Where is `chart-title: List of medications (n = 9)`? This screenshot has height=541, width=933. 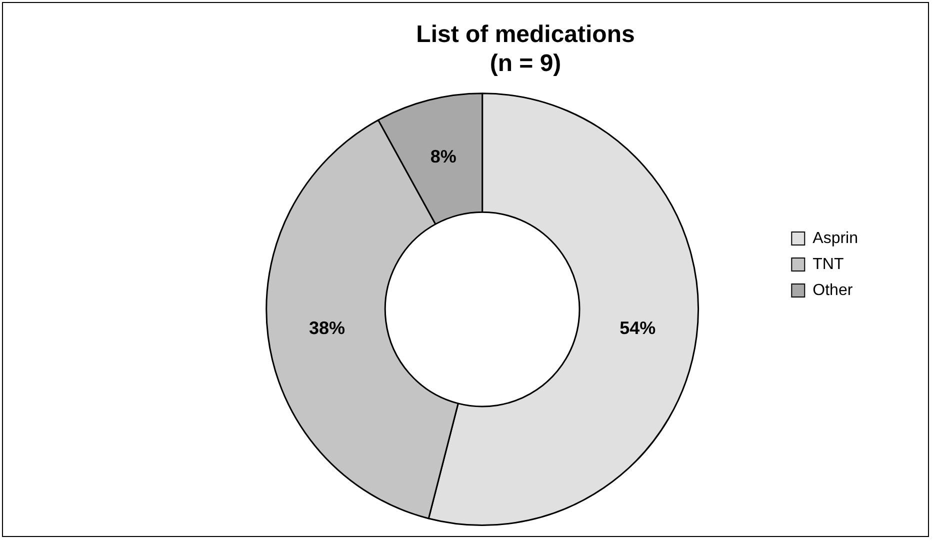 chart-title: List of medications (n = 9) is located at coordinates (525, 49).